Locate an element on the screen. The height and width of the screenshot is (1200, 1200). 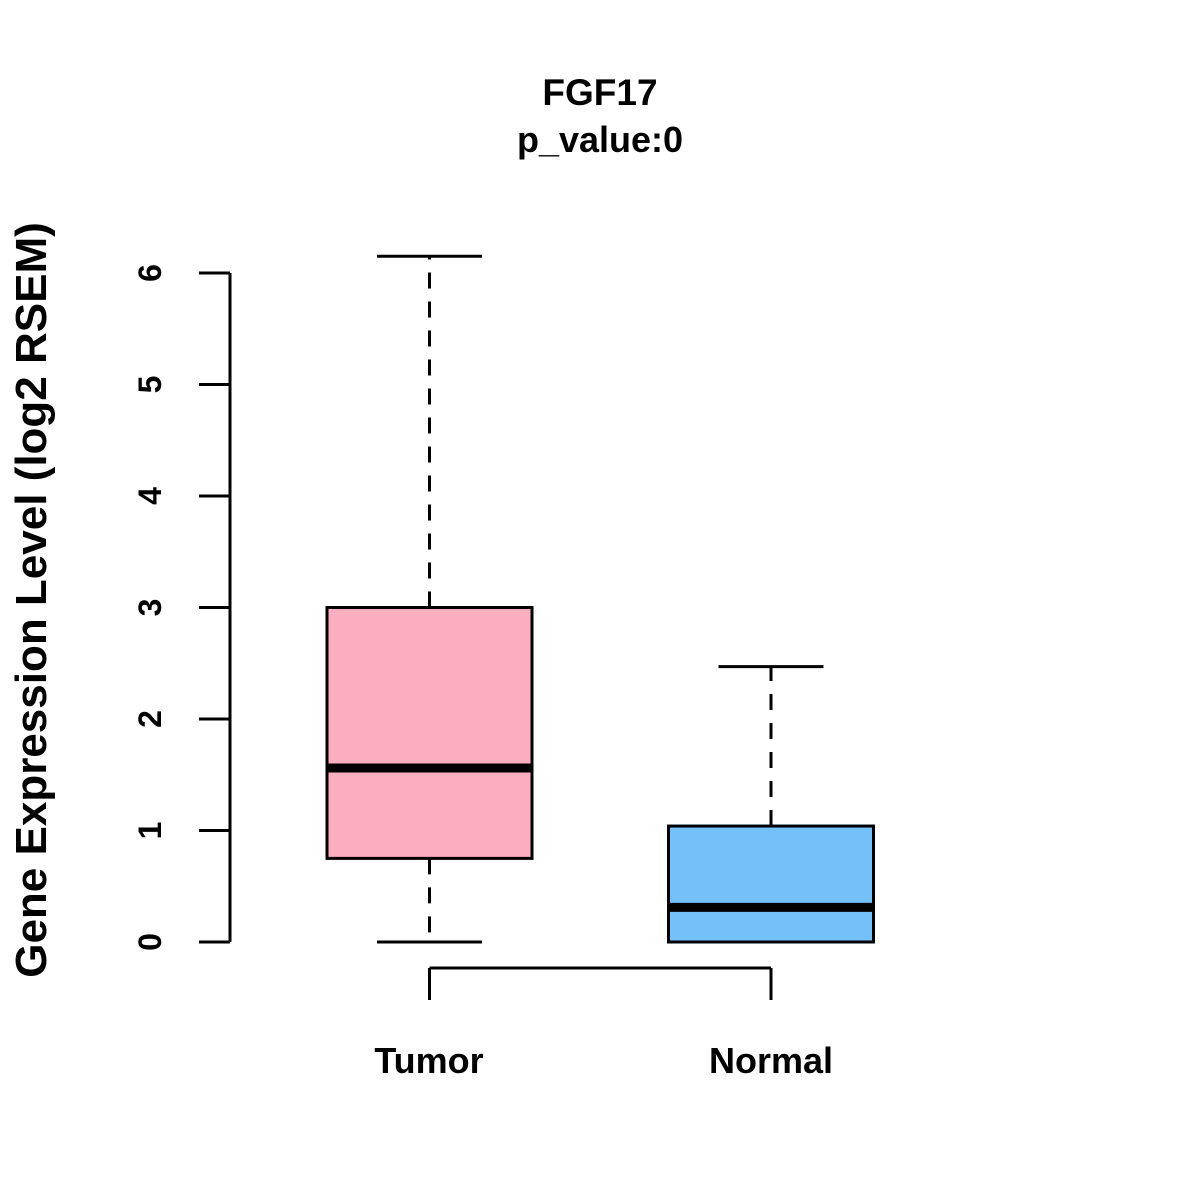
y-axis-tick-label: 5 is located at coordinates (150, 385).